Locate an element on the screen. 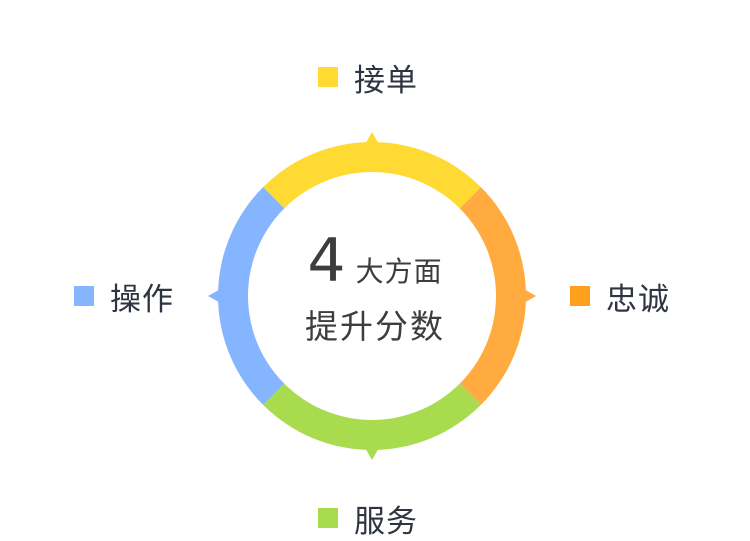  ring-segment-left is located at coordinates (251, 296).